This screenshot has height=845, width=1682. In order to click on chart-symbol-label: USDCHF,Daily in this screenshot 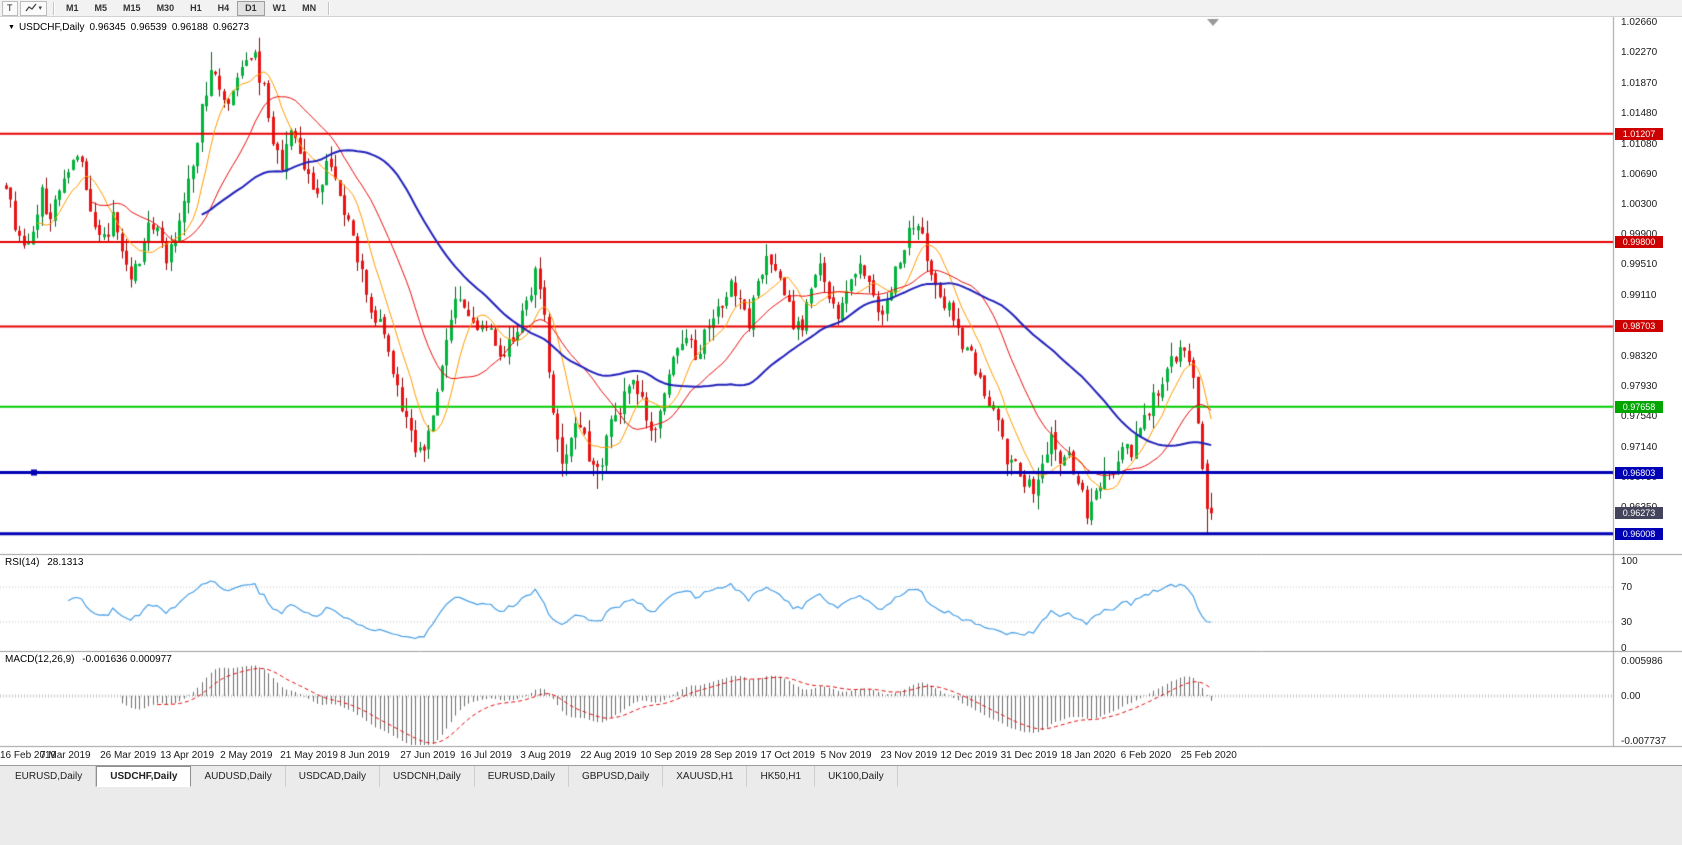, I will do `click(51, 27)`.